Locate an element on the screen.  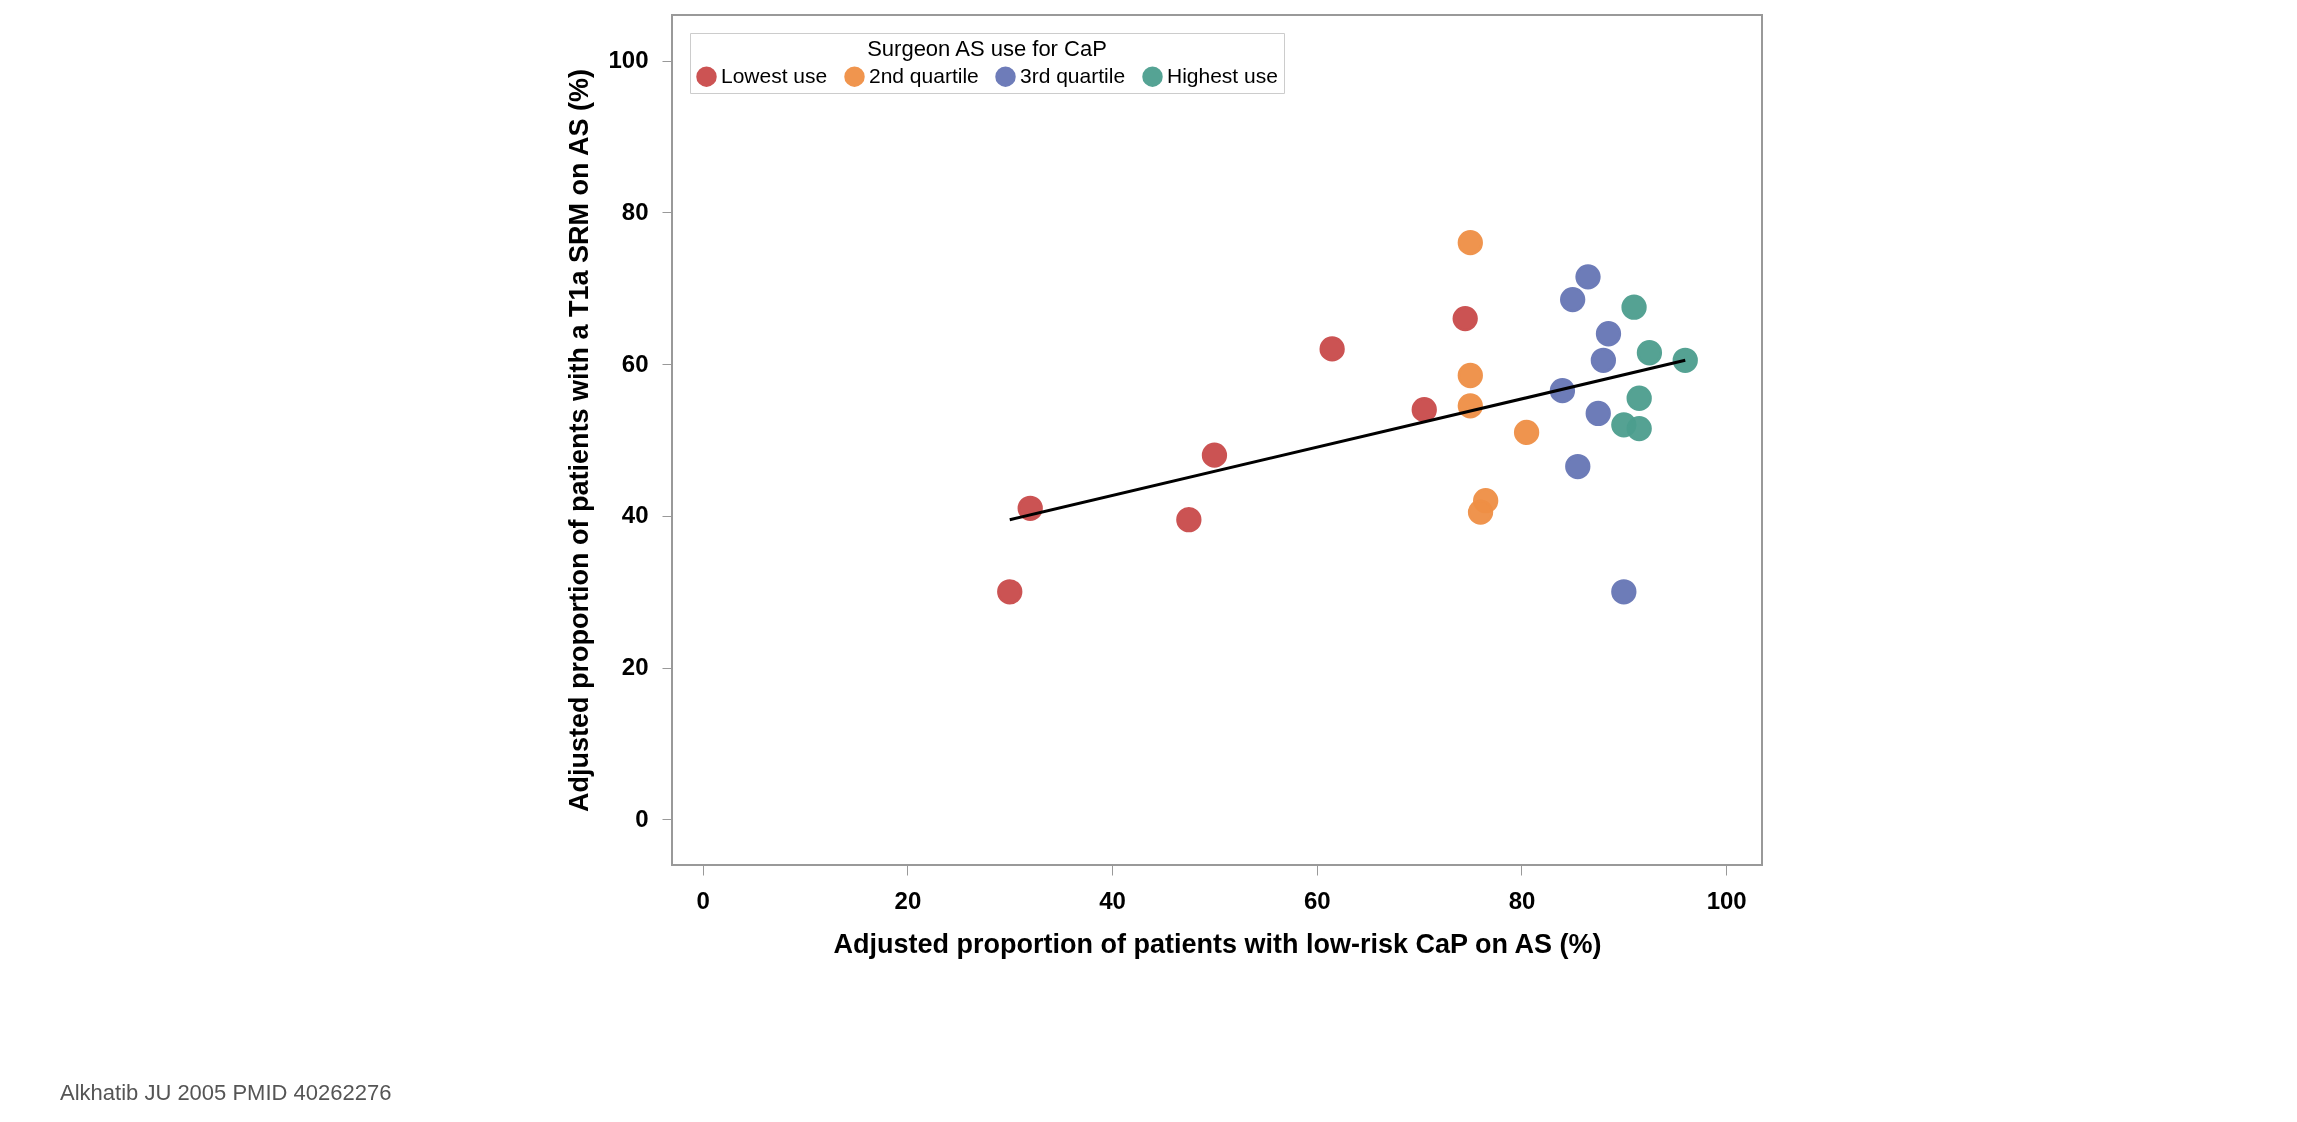
x-tick-label: 20 is located at coordinates (908, 900).